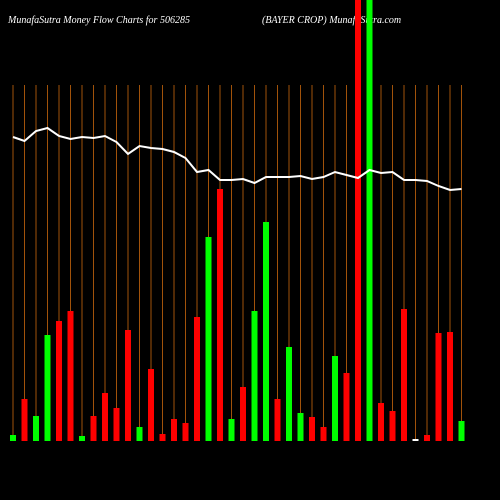 The height and width of the screenshot is (500, 500). Describe the element at coordinates (331, 20) in the screenshot. I see `chart-subtitle: (BAYER CROP) MunafaSutra.com` at that location.